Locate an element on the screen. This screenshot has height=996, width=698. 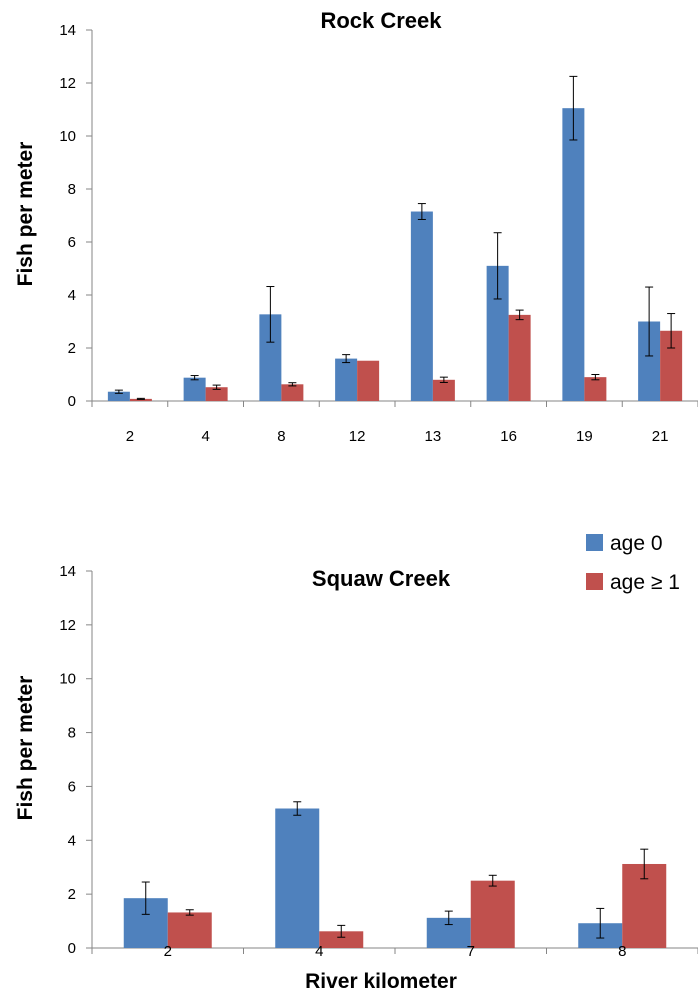
x-tick-label: 12 is located at coordinates (357, 436).